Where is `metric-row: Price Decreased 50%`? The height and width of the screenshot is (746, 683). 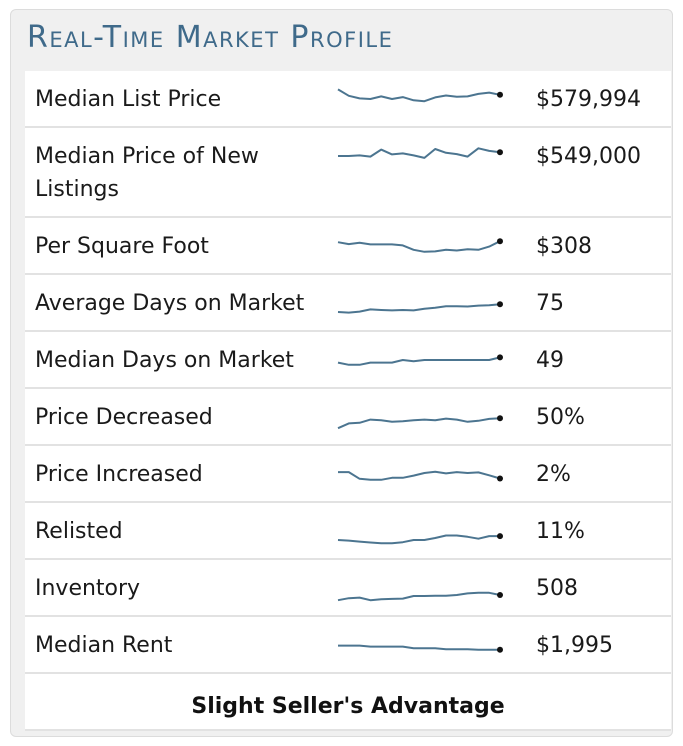 metric-row: Price Decreased 50% is located at coordinates (348, 417).